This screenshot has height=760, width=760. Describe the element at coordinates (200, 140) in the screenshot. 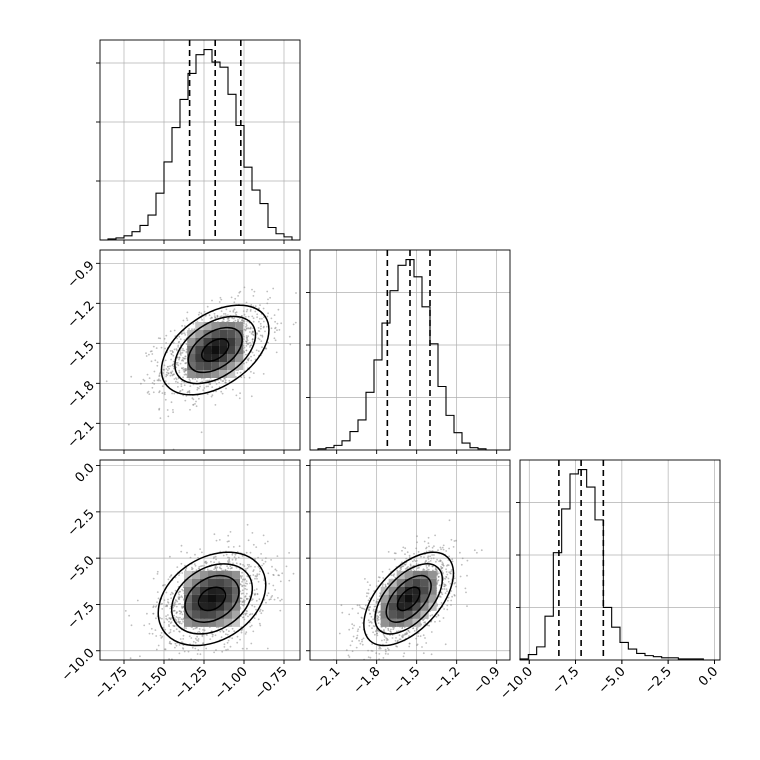

I see `histogram-1-frame` at that location.